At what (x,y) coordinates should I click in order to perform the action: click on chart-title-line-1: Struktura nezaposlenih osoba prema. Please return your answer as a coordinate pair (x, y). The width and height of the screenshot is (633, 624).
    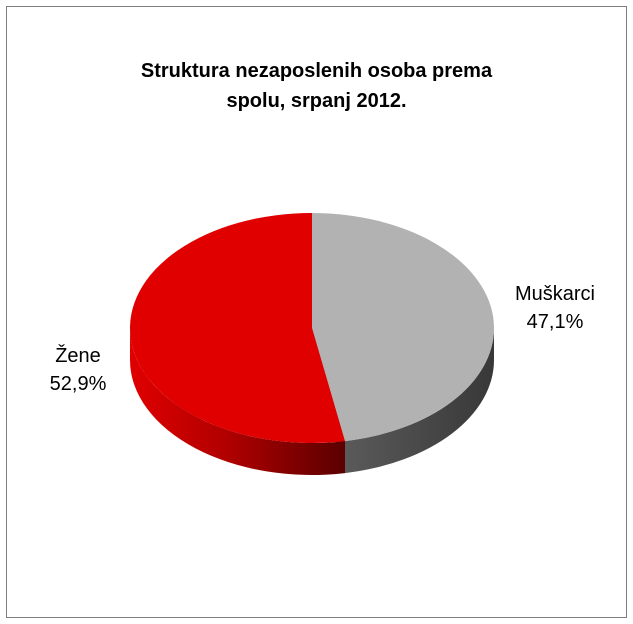
    Looking at the image, I should click on (316, 71).